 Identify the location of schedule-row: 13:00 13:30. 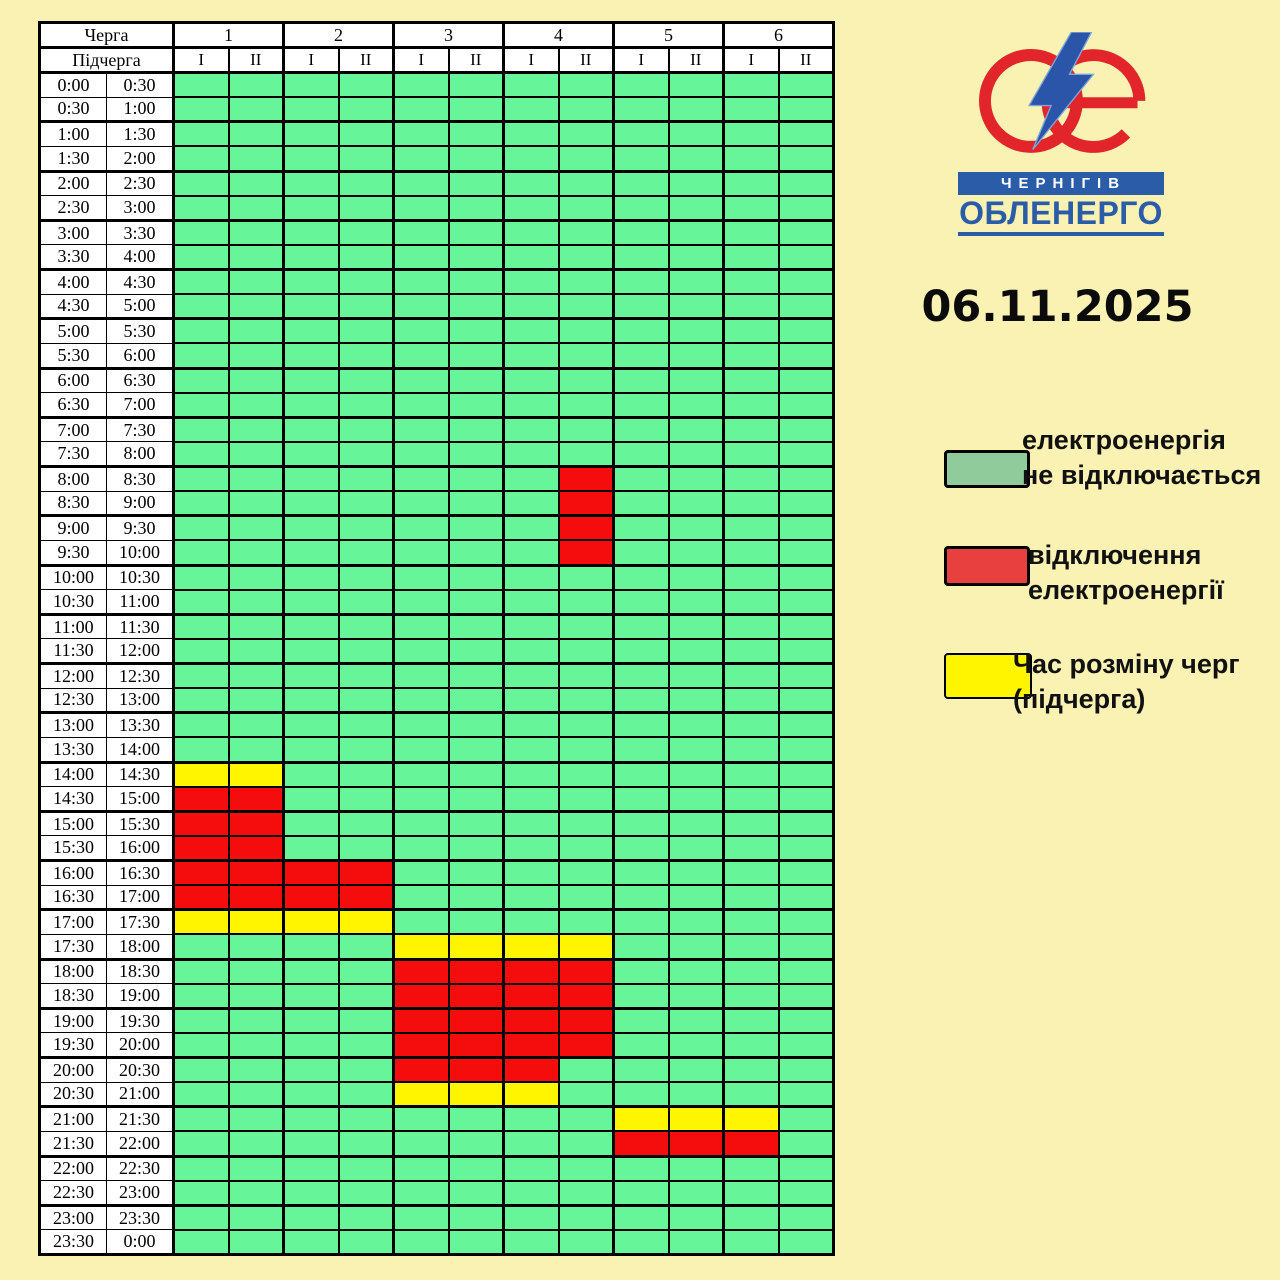
(437, 725).